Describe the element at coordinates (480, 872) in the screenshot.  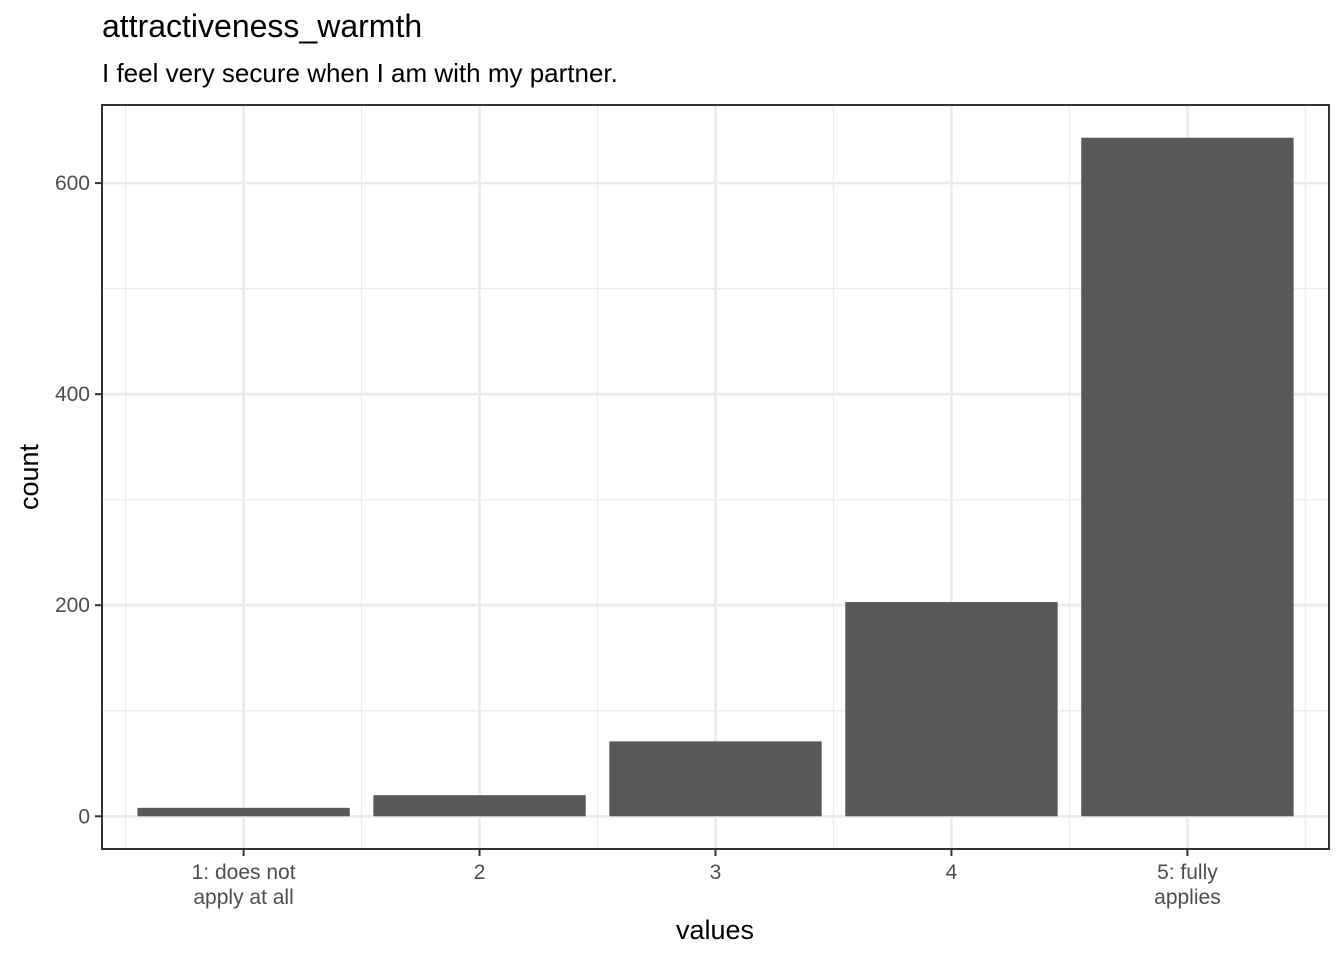
I see `x-tick-label: 2` at that location.